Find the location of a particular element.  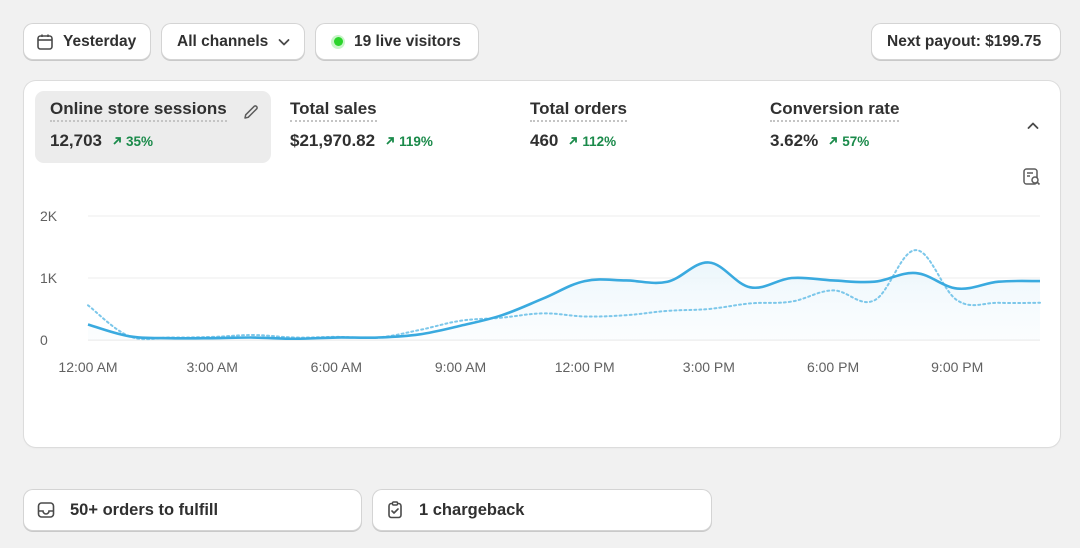

primary-series-line is located at coordinates (564, 301).